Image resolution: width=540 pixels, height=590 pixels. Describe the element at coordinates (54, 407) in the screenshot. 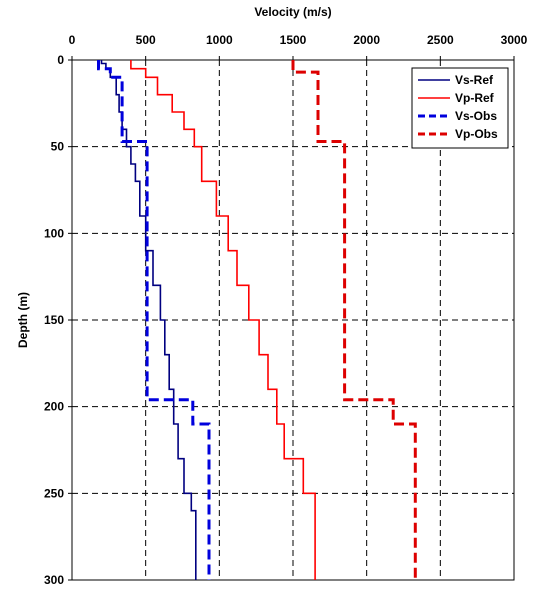

I see `y-tick-label: 200` at that location.